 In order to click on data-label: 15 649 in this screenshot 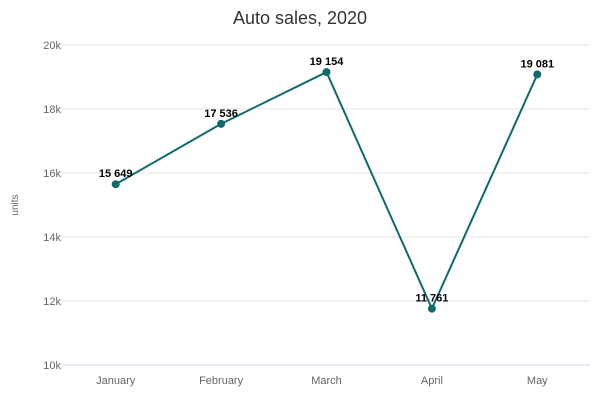, I will do `click(116, 174)`.